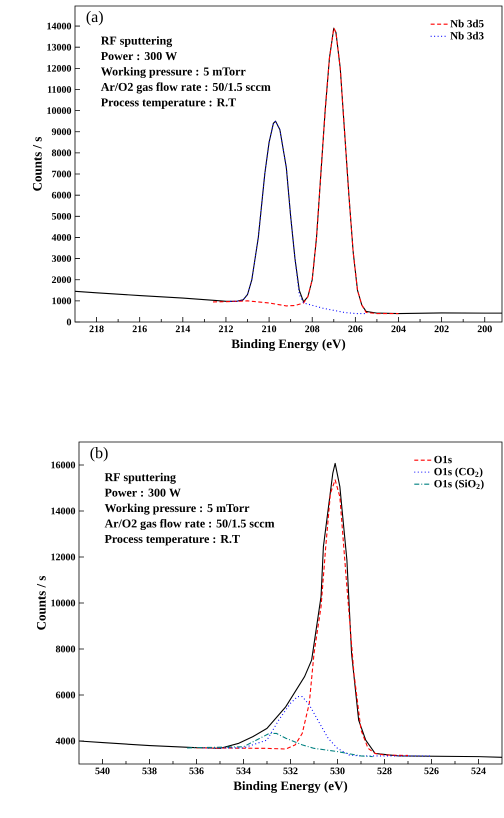 The width and height of the screenshot is (504, 818). Describe the element at coordinates (243, 771) in the screenshot. I see `x-tick-label: 534` at that location.